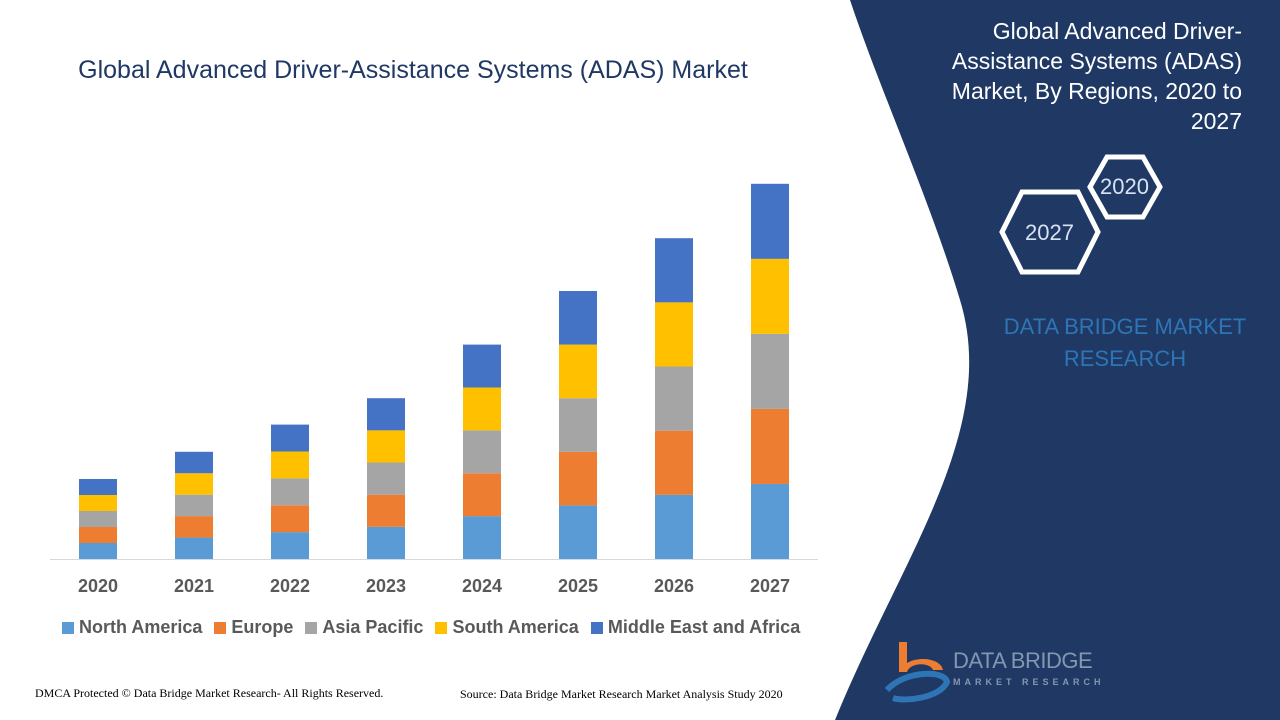 The image size is (1280, 720). What do you see at coordinates (674, 462) in the screenshot?
I see `bar-2026-europe` at bounding box center [674, 462].